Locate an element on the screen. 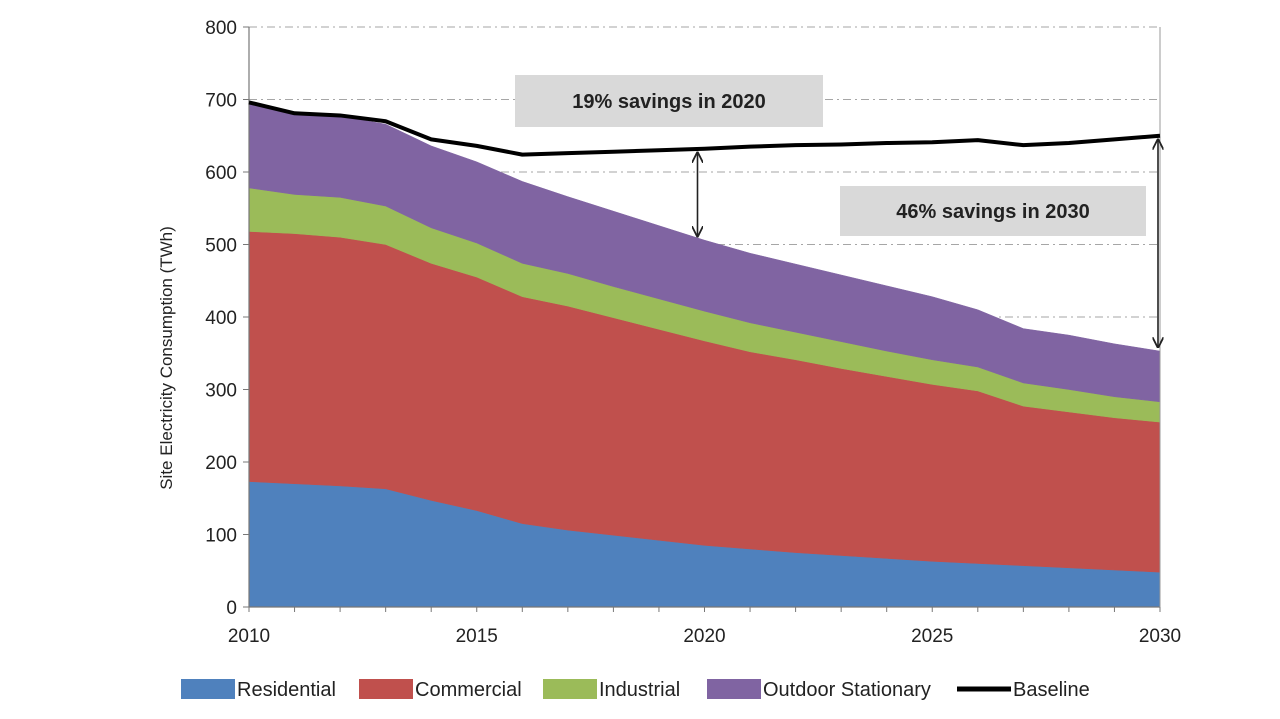 Image resolution: width=1280 pixels, height=719 pixels. x-tick-label-2025: 2025 is located at coordinates (932, 636).